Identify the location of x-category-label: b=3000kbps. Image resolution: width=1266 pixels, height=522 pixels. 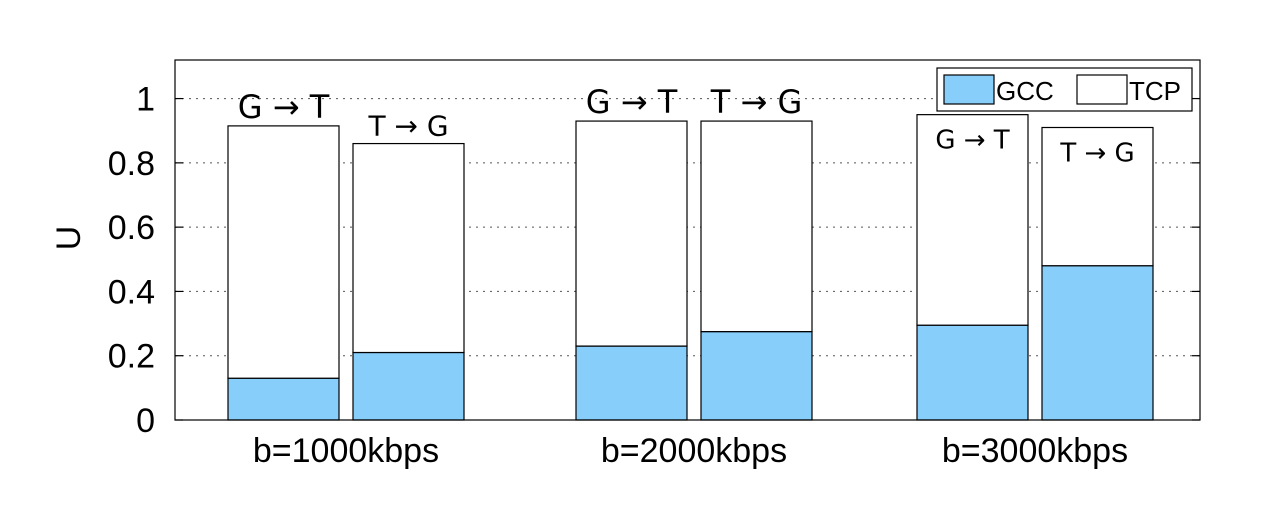
(1035, 451).